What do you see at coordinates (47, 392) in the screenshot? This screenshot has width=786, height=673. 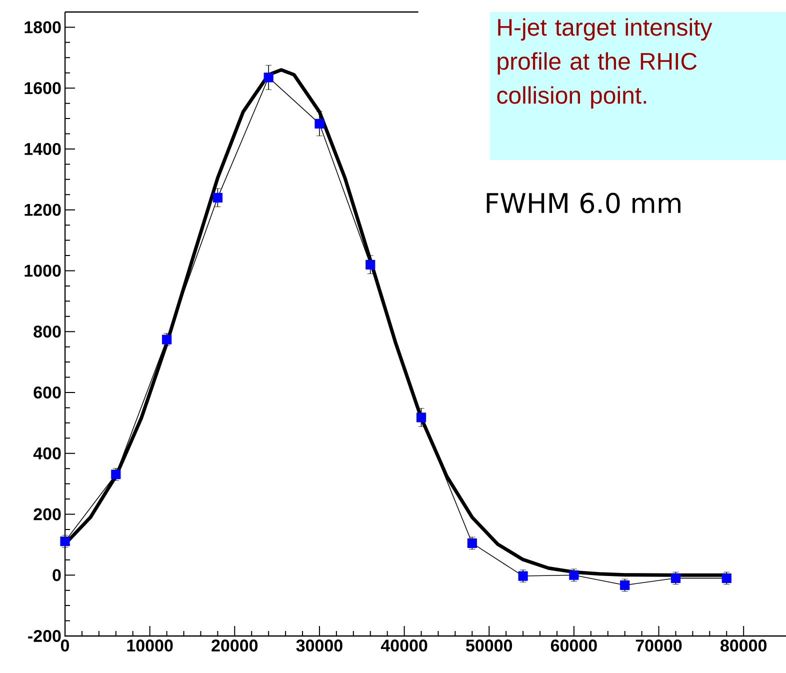 I see `y-tick-label: 600` at bounding box center [47, 392].